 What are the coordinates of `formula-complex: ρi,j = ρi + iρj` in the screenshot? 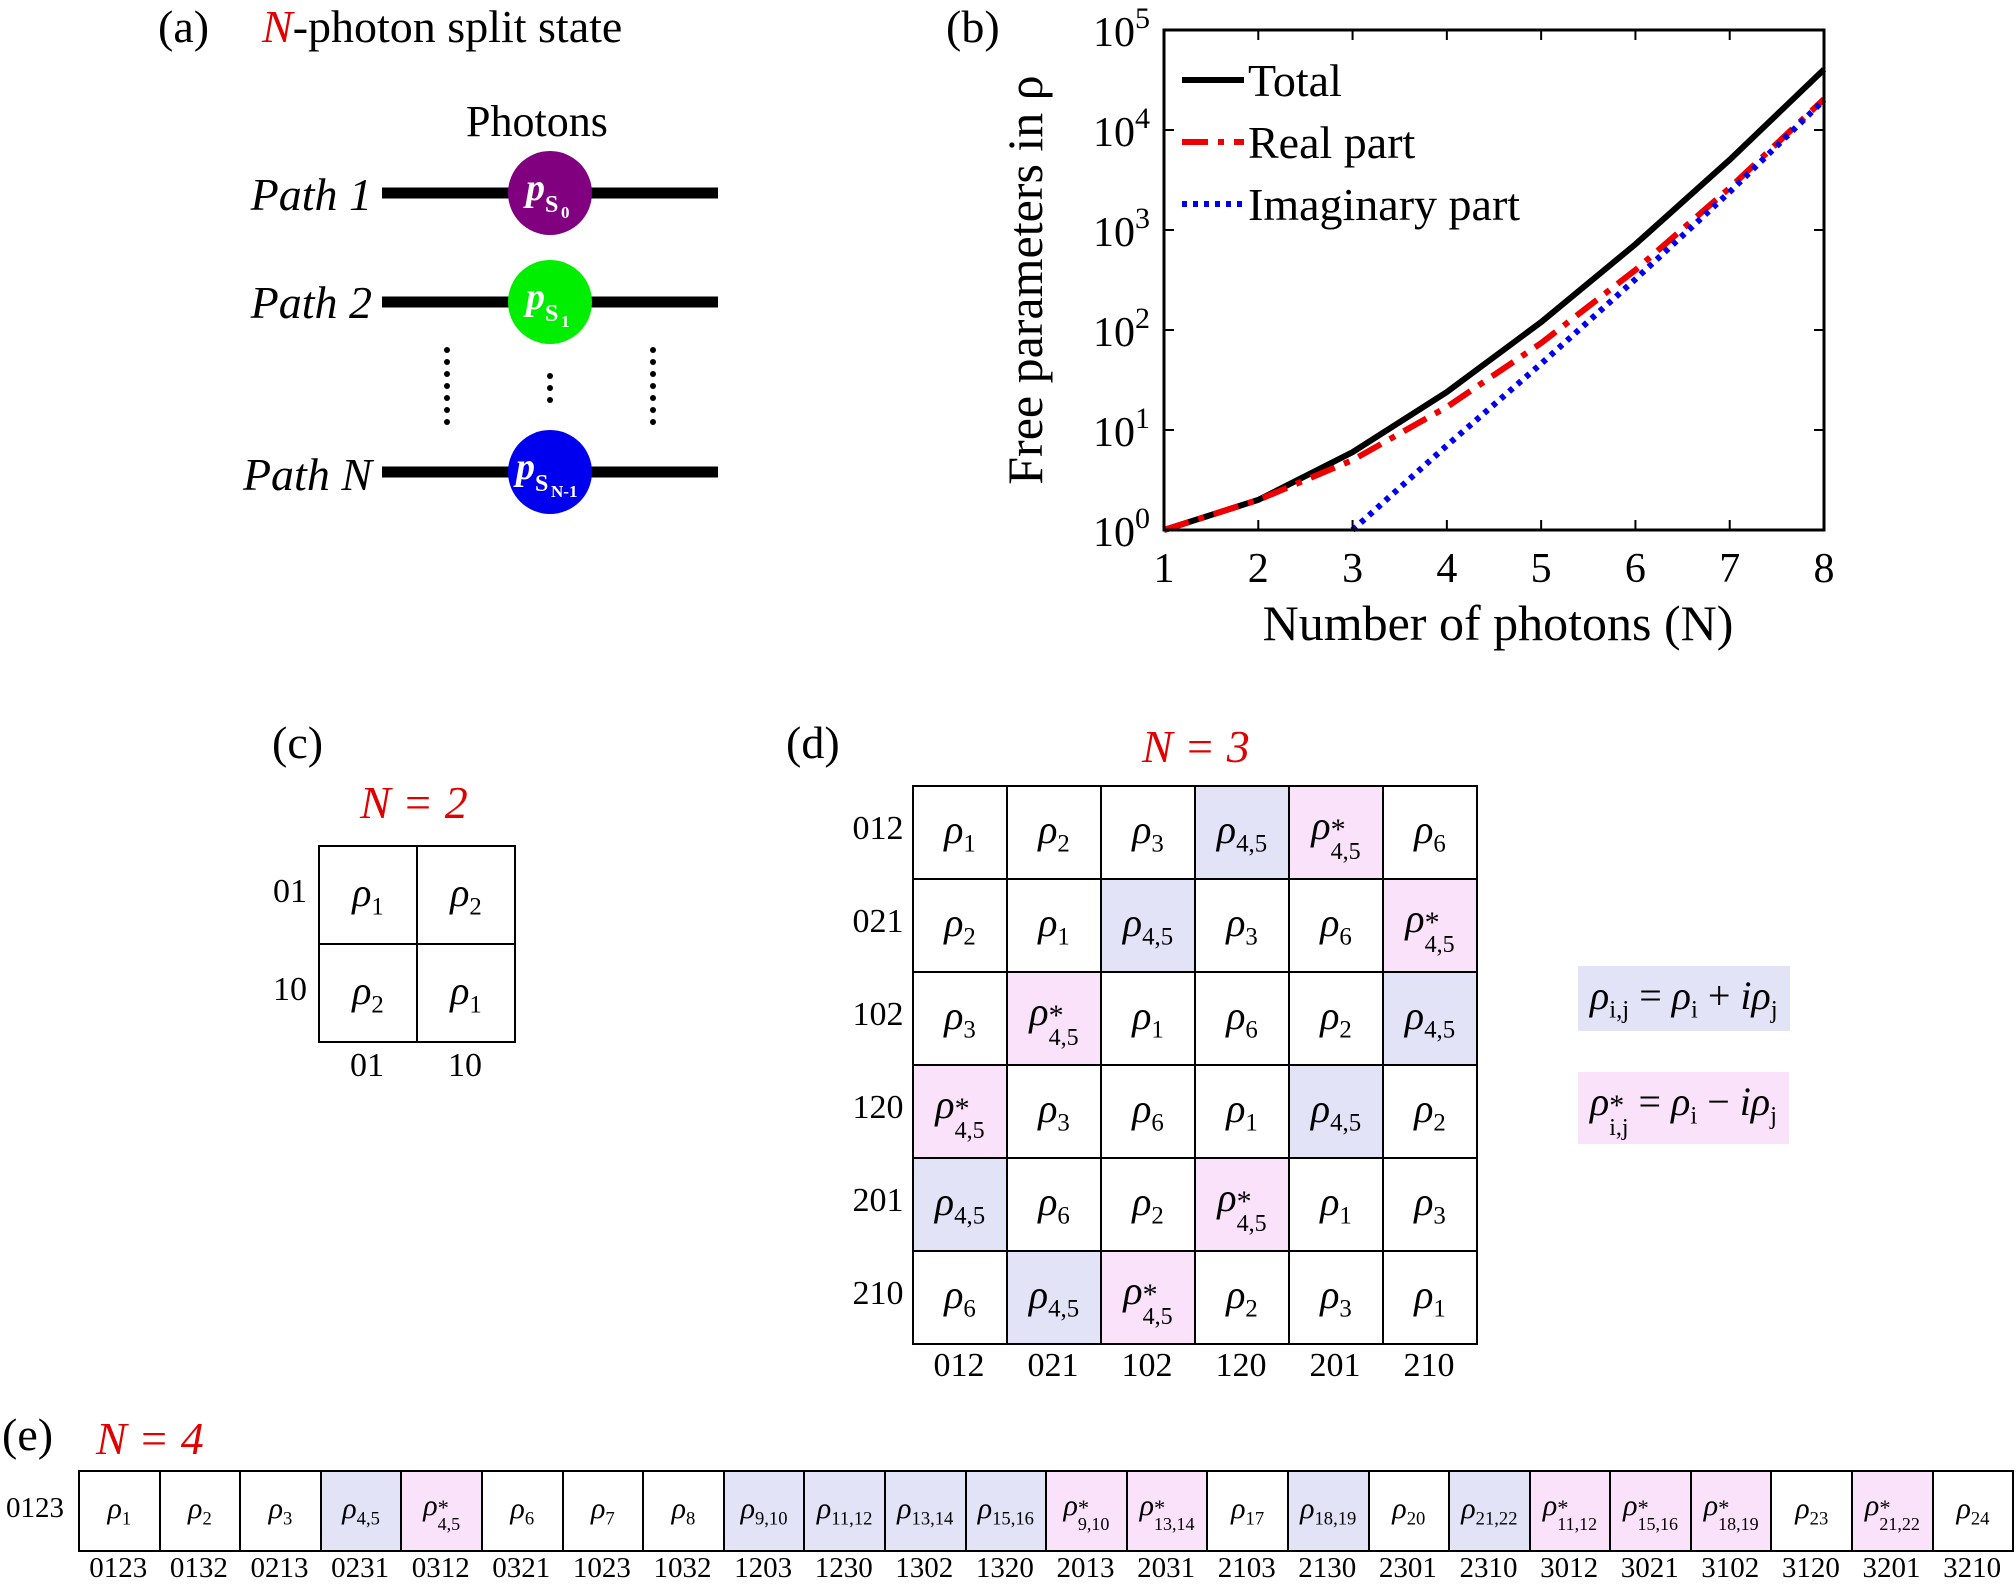 It's located at (1684, 998).